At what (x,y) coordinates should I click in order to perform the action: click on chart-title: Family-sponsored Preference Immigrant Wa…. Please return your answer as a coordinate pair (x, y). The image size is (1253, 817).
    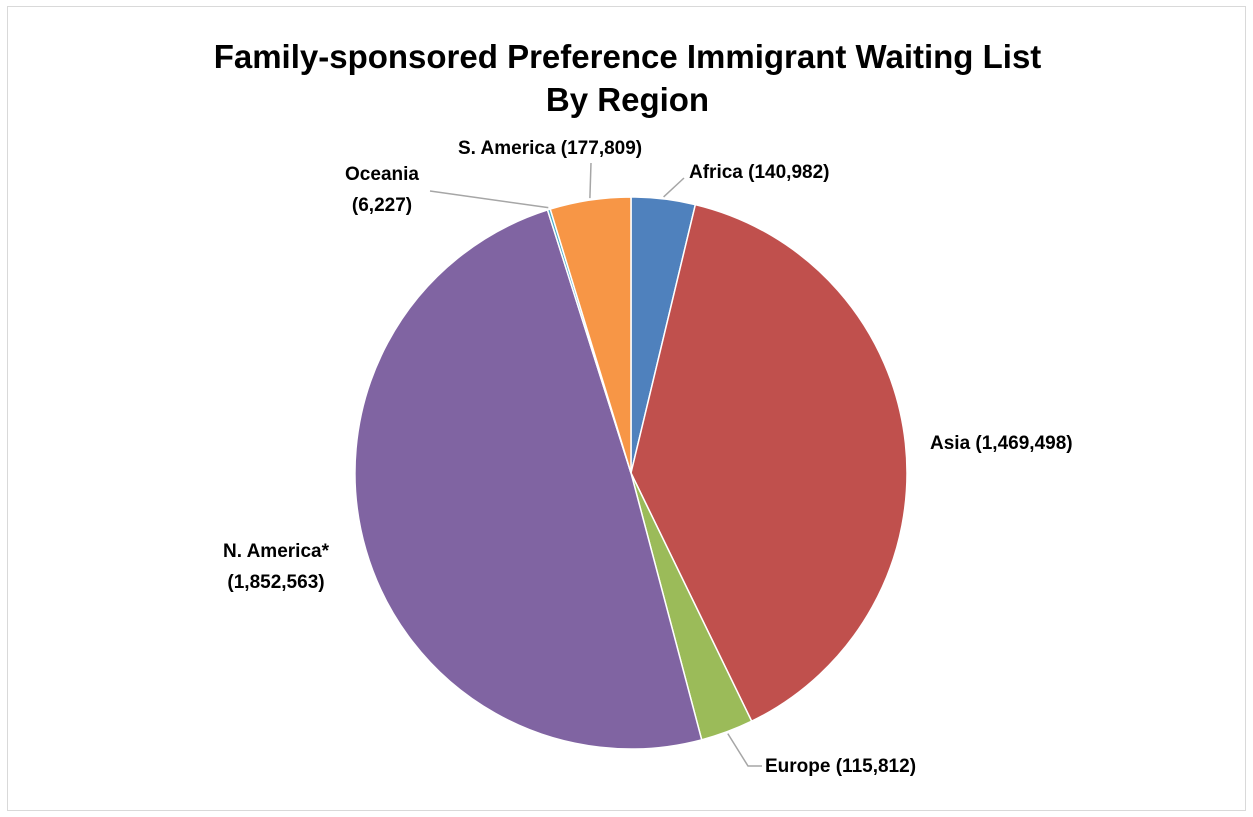
    Looking at the image, I should click on (627, 78).